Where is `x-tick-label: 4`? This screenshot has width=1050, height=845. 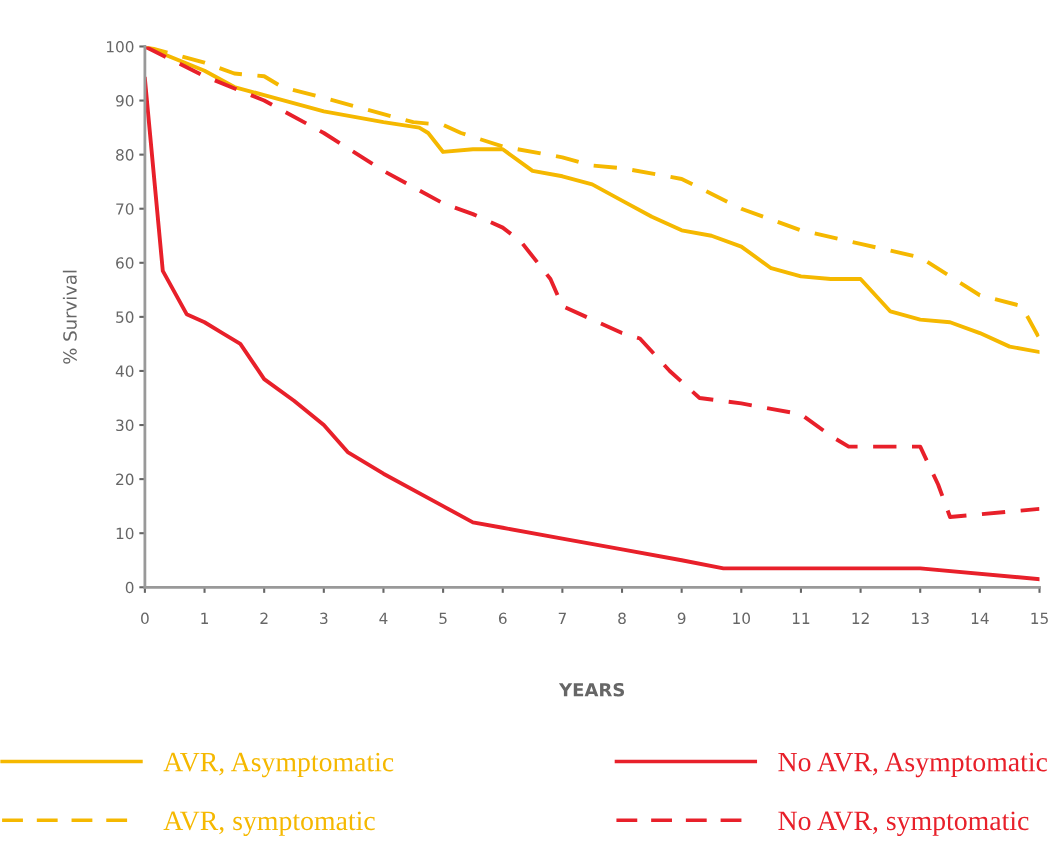
x-tick-label: 4 is located at coordinates (383, 618).